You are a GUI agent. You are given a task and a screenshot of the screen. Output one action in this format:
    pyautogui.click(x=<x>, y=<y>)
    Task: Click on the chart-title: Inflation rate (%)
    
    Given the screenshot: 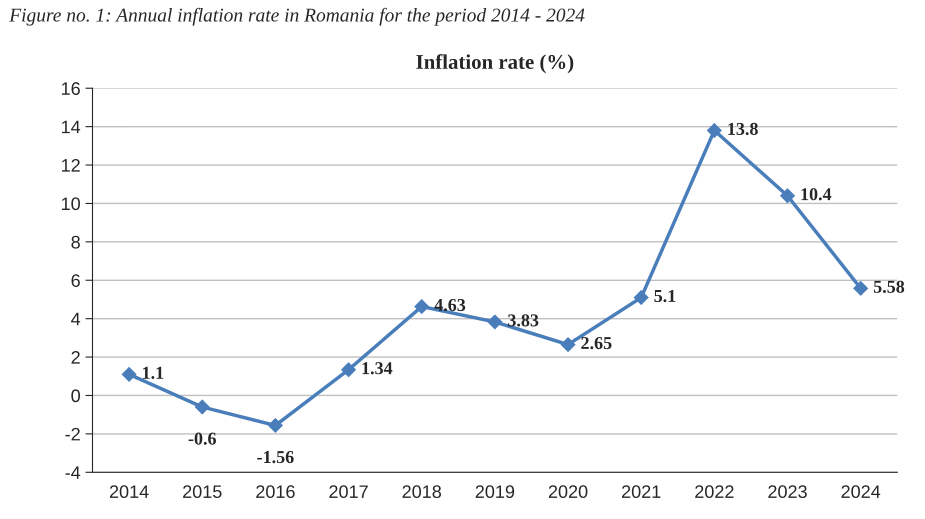 What is the action you would take?
    pyautogui.click(x=495, y=64)
    